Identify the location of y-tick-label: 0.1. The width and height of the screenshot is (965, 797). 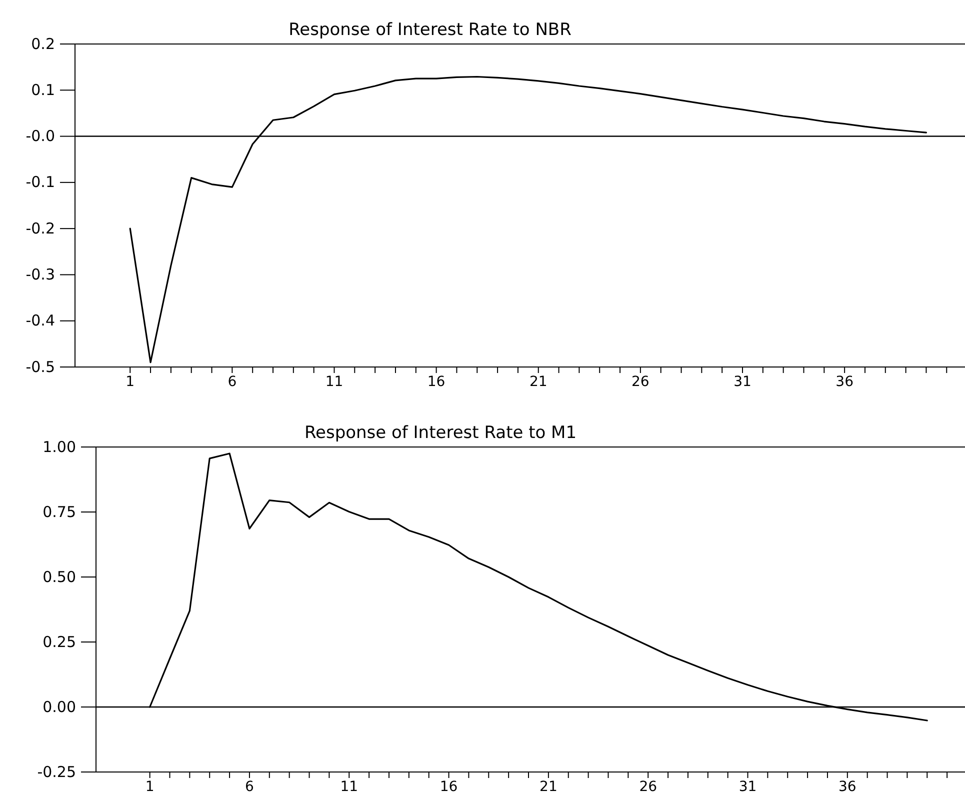
(43, 89).